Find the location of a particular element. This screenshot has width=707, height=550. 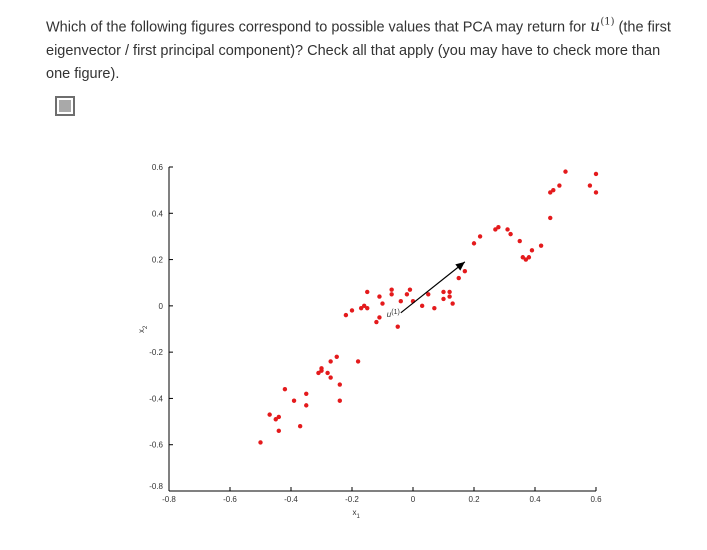

y-tick-label: 0.4 is located at coordinates (158, 213).